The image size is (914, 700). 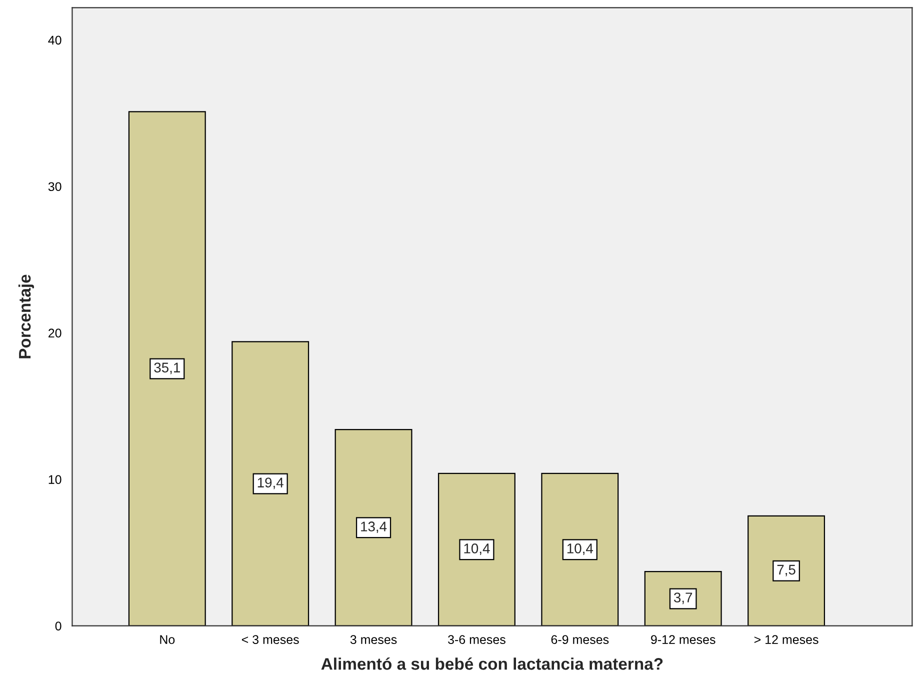 What do you see at coordinates (270, 639) in the screenshot?
I see `x-tick-label: < 3 meses` at bounding box center [270, 639].